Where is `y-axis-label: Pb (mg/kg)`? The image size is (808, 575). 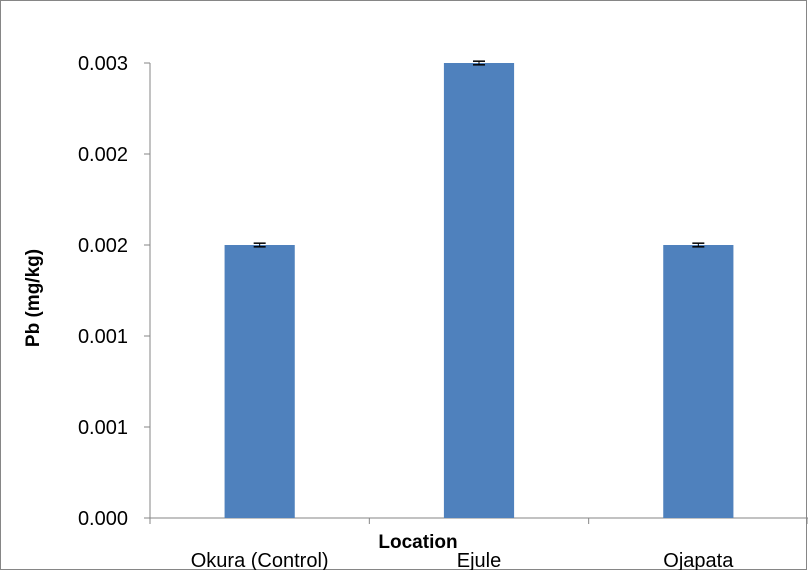 y-axis-label: Pb (mg/kg) is located at coordinates (33, 298).